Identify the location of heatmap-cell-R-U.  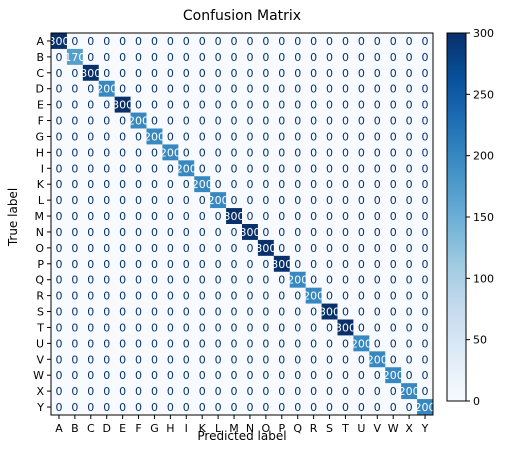
(361, 295).